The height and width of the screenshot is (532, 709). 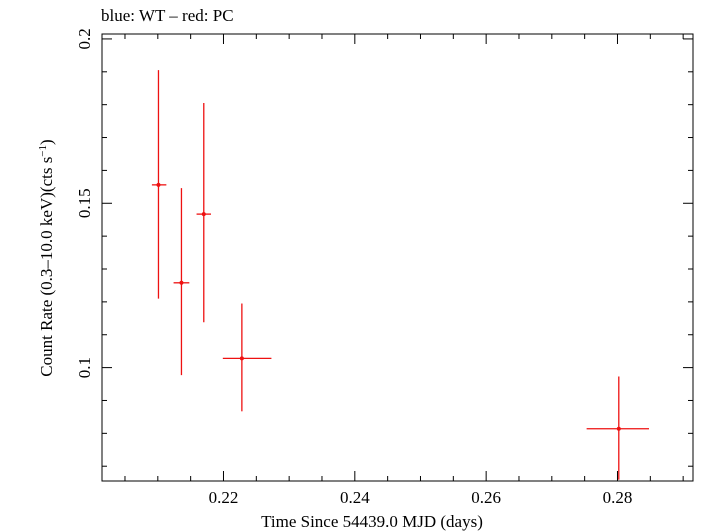 I want to click on y-tick-labels: 0.1 0.15 0.2, so click(x=84, y=203).